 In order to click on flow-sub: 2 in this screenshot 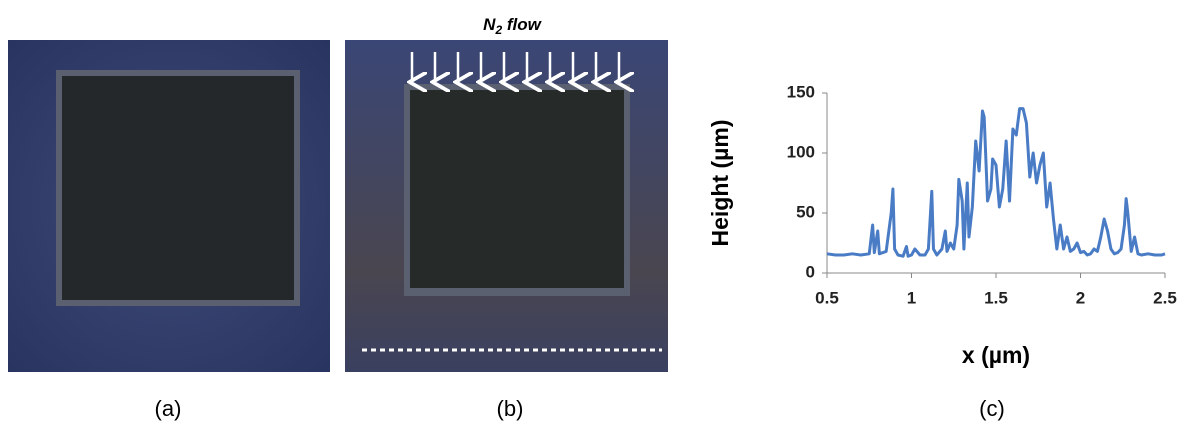, I will do `click(498, 30)`.